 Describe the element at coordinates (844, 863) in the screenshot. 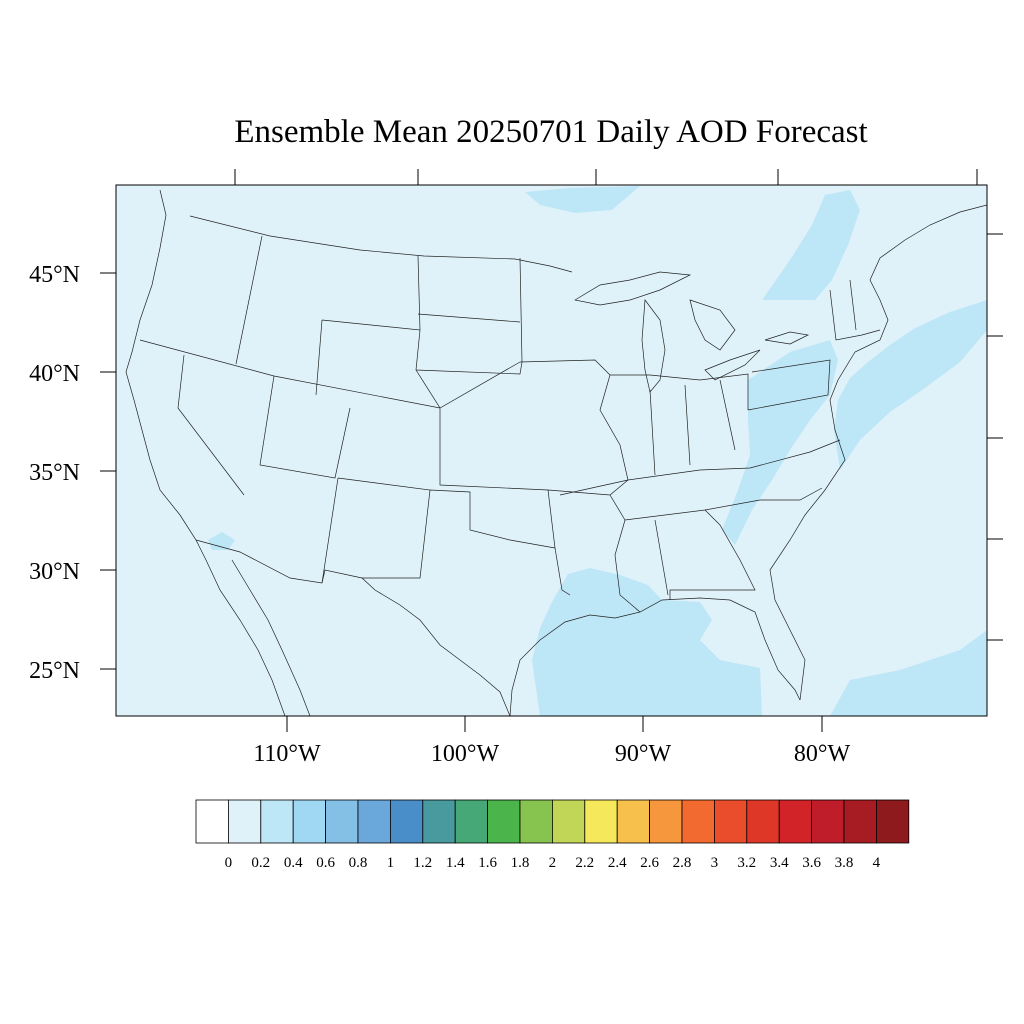

I see `colorbar-label: 3.8` at that location.